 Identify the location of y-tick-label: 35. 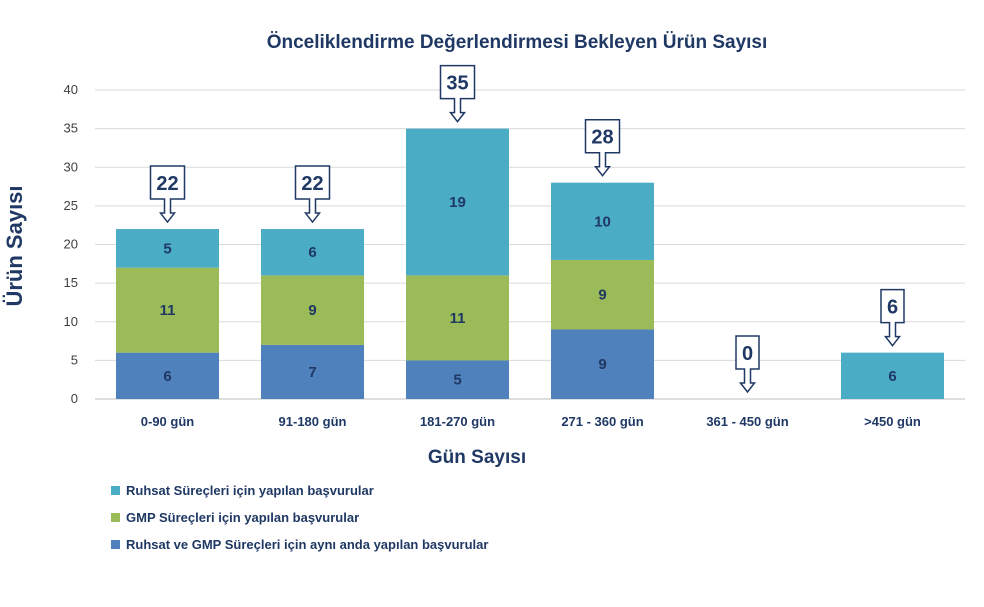
(71, 128).